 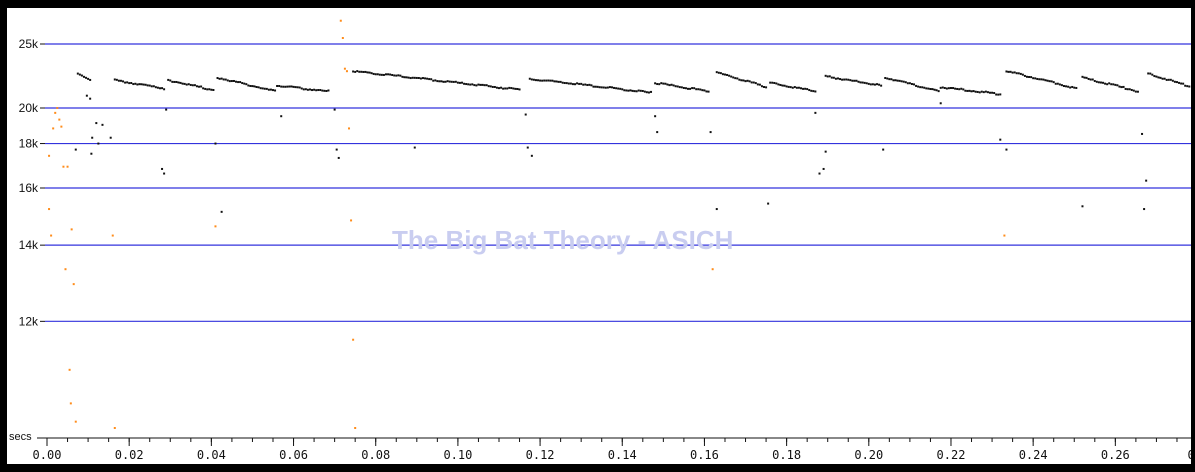 What do you see at coordinates (1189, 455) in the screenshot?
I see `x-tick-label: 0.2` at bounding box center [1189, 455].